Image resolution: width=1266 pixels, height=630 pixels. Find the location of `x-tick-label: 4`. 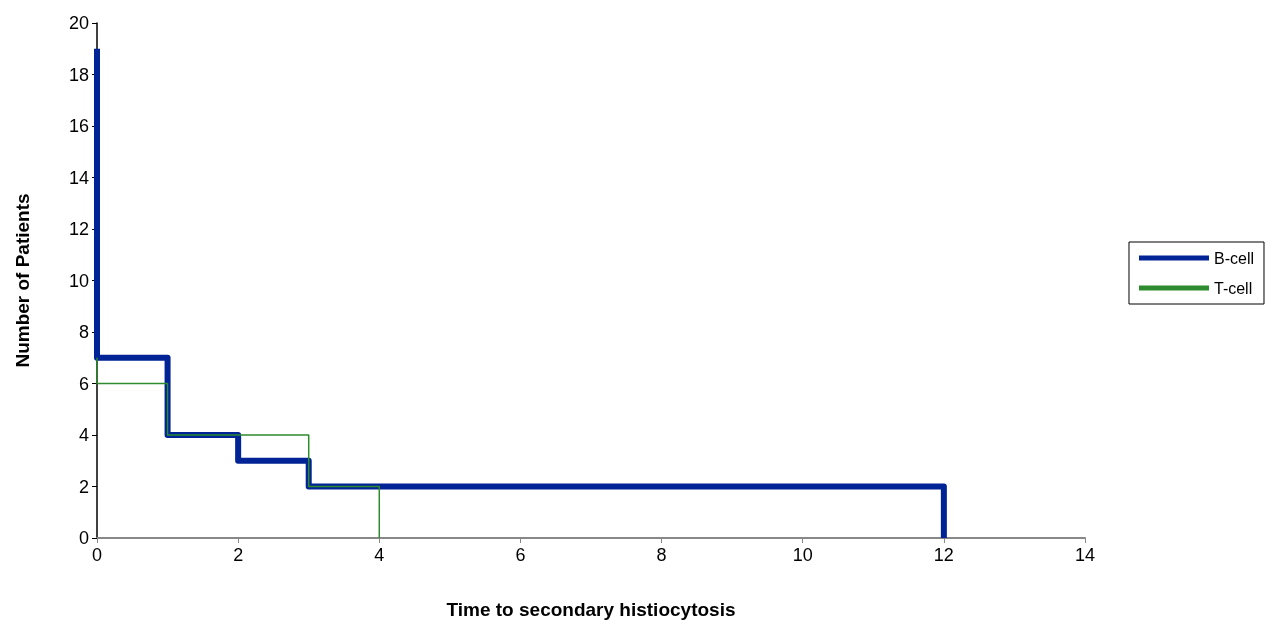

x-tick-label: 4 is located at coordinates (379, 555).